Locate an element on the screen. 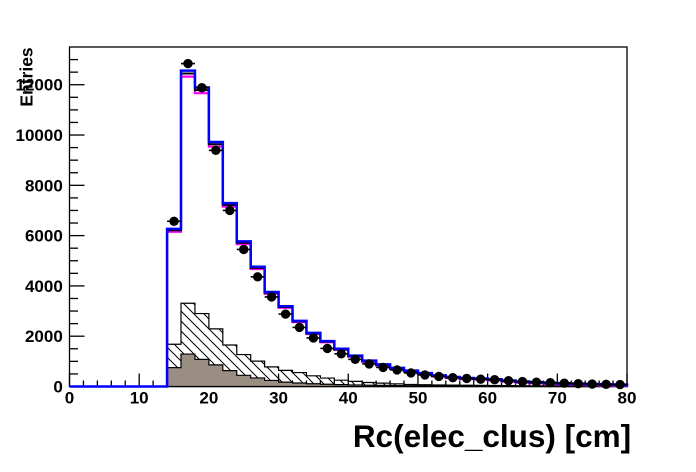 Image resolution: width=696 pixels, height=472 pixels. svg-text: 60 is located at coordinates (487, 398).